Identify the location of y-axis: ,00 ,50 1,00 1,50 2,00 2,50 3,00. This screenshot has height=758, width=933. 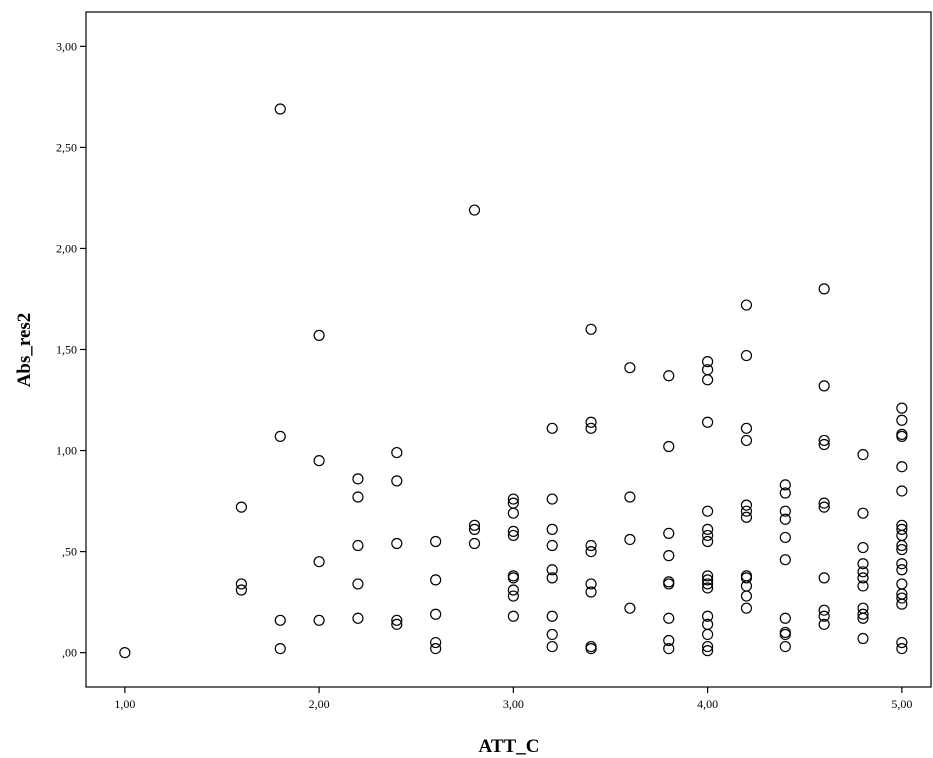
(71, 349).